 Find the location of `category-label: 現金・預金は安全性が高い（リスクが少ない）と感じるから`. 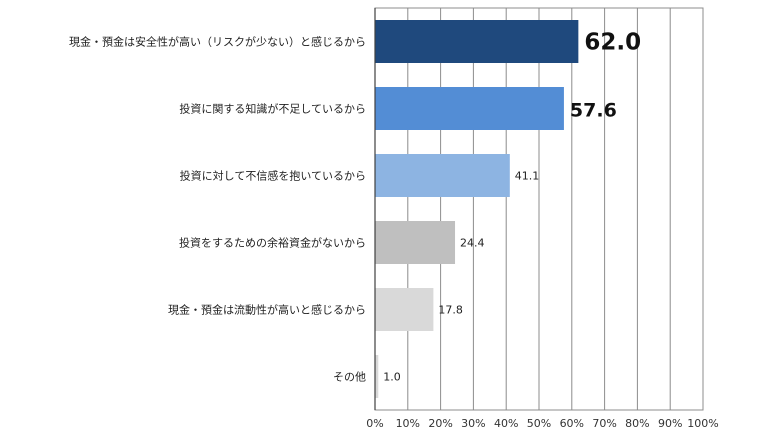

category-label: 現金・預金は安全性が高い（リスクが少ない）と感じるから is located at coordinates (217, 42).